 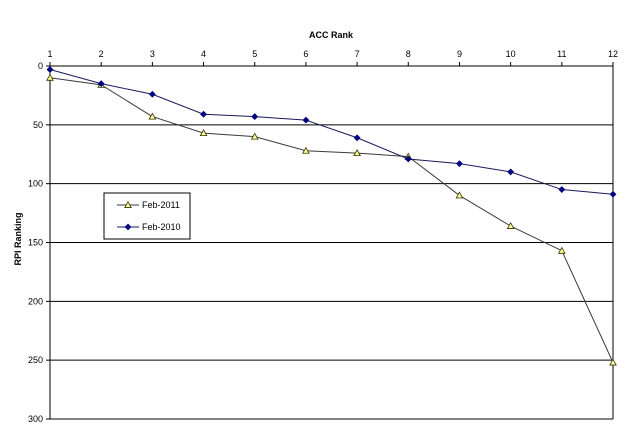 What do you see at coordinates (561, 54) in the screenshot?
I see `x-tick-label: 11` at bounding box center [561, 54].